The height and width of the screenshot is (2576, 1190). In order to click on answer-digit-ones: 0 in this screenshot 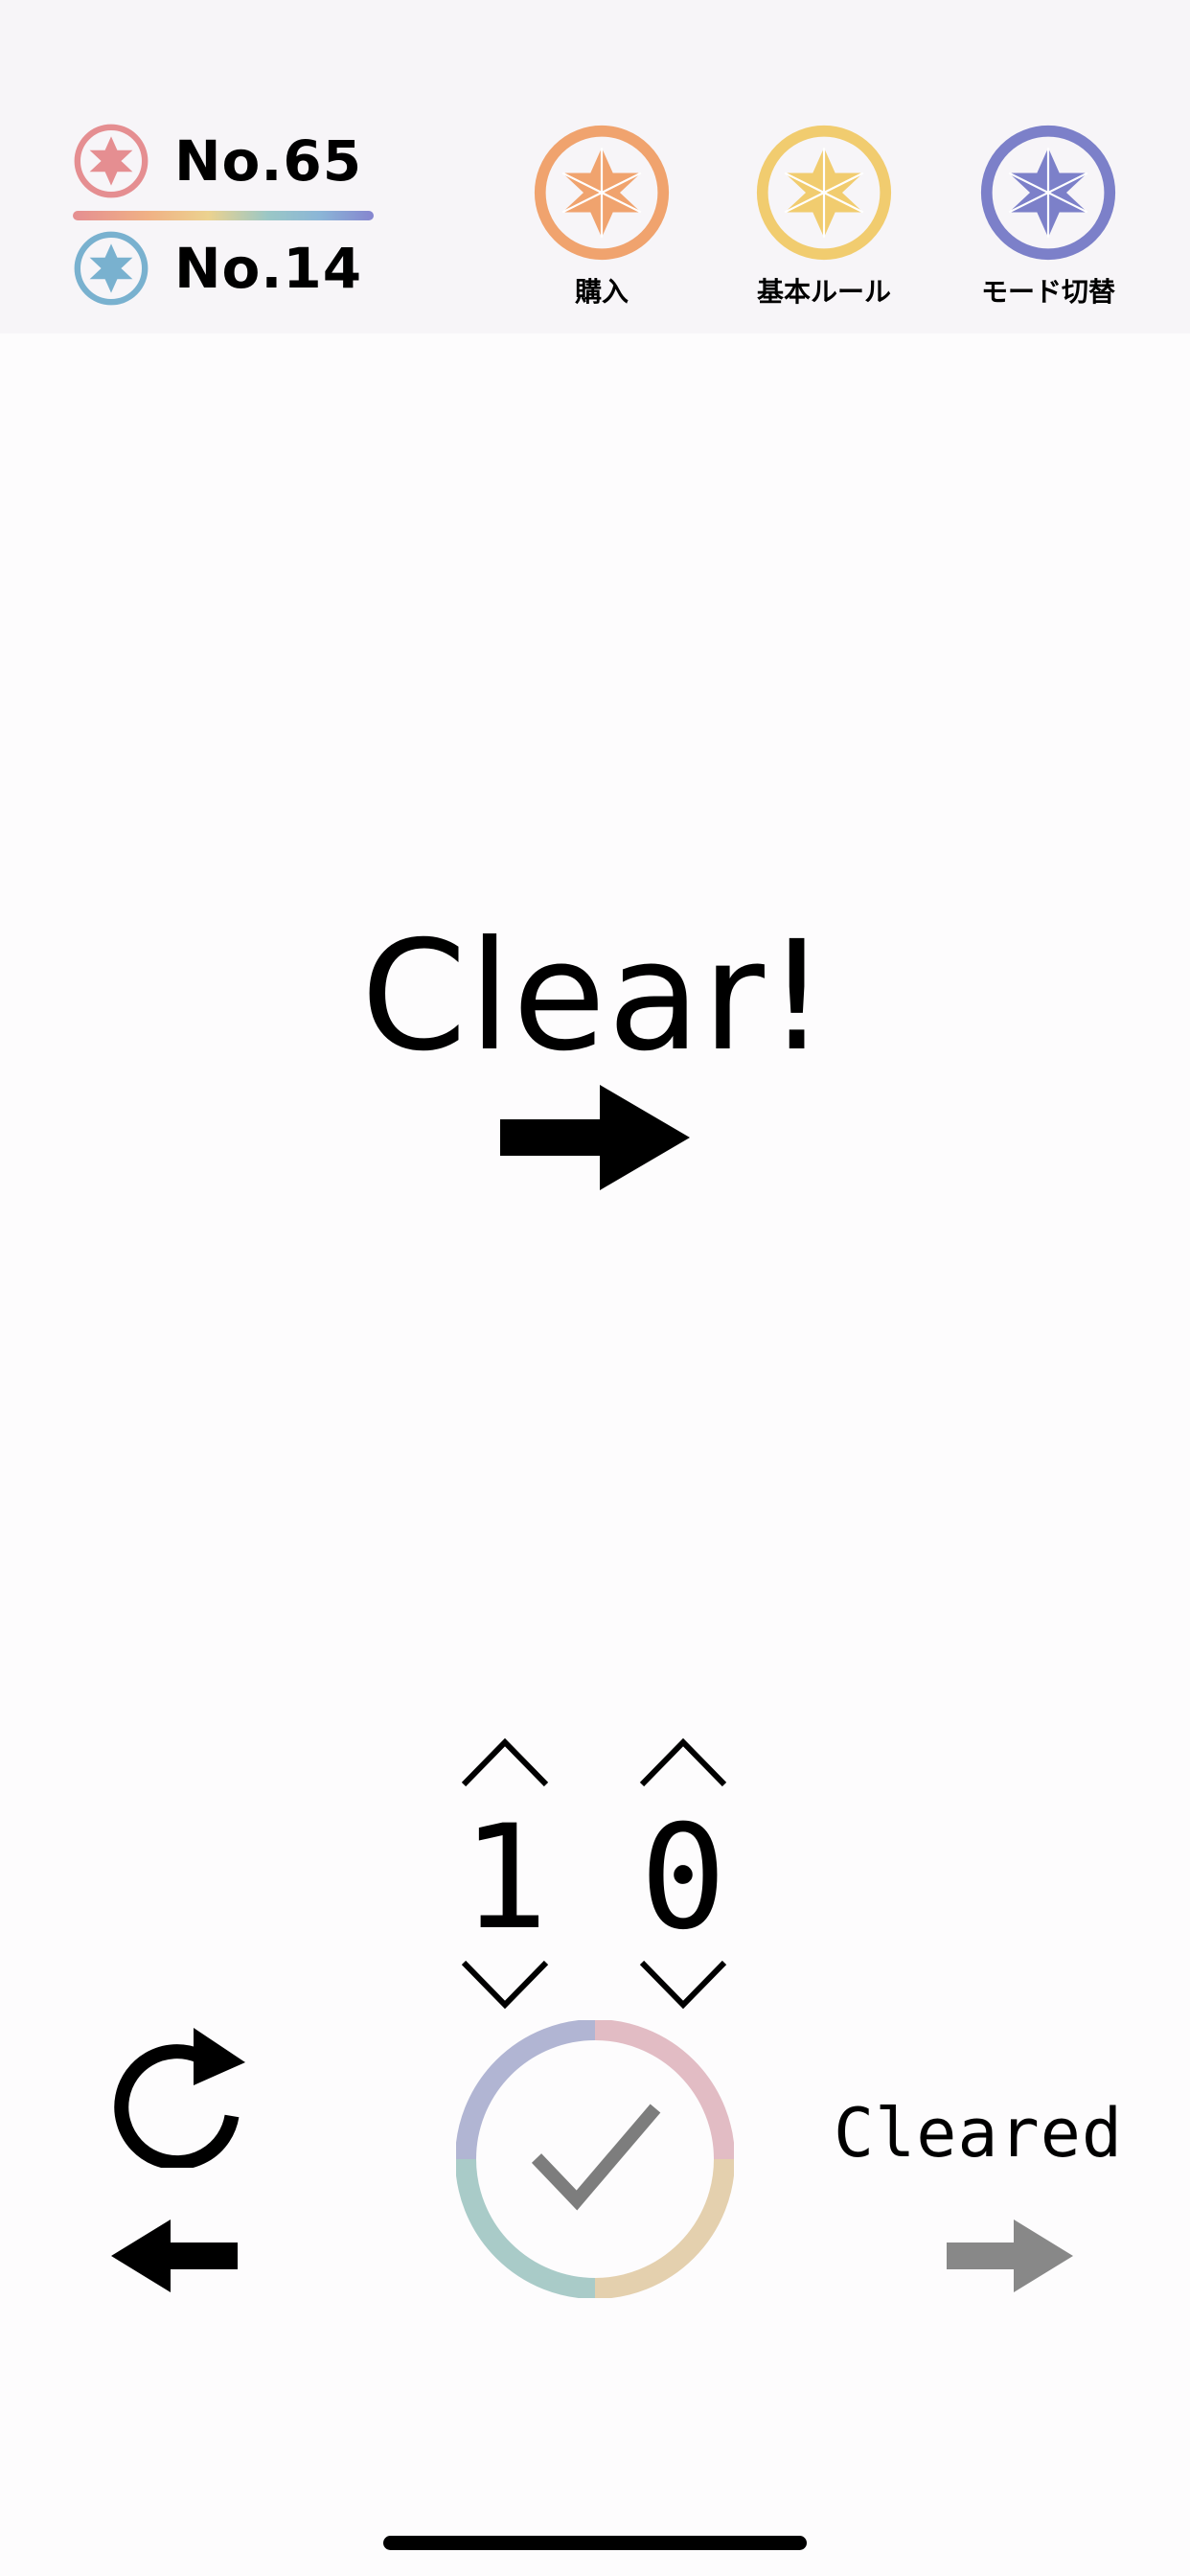, I will do `click(683, 1878)`.